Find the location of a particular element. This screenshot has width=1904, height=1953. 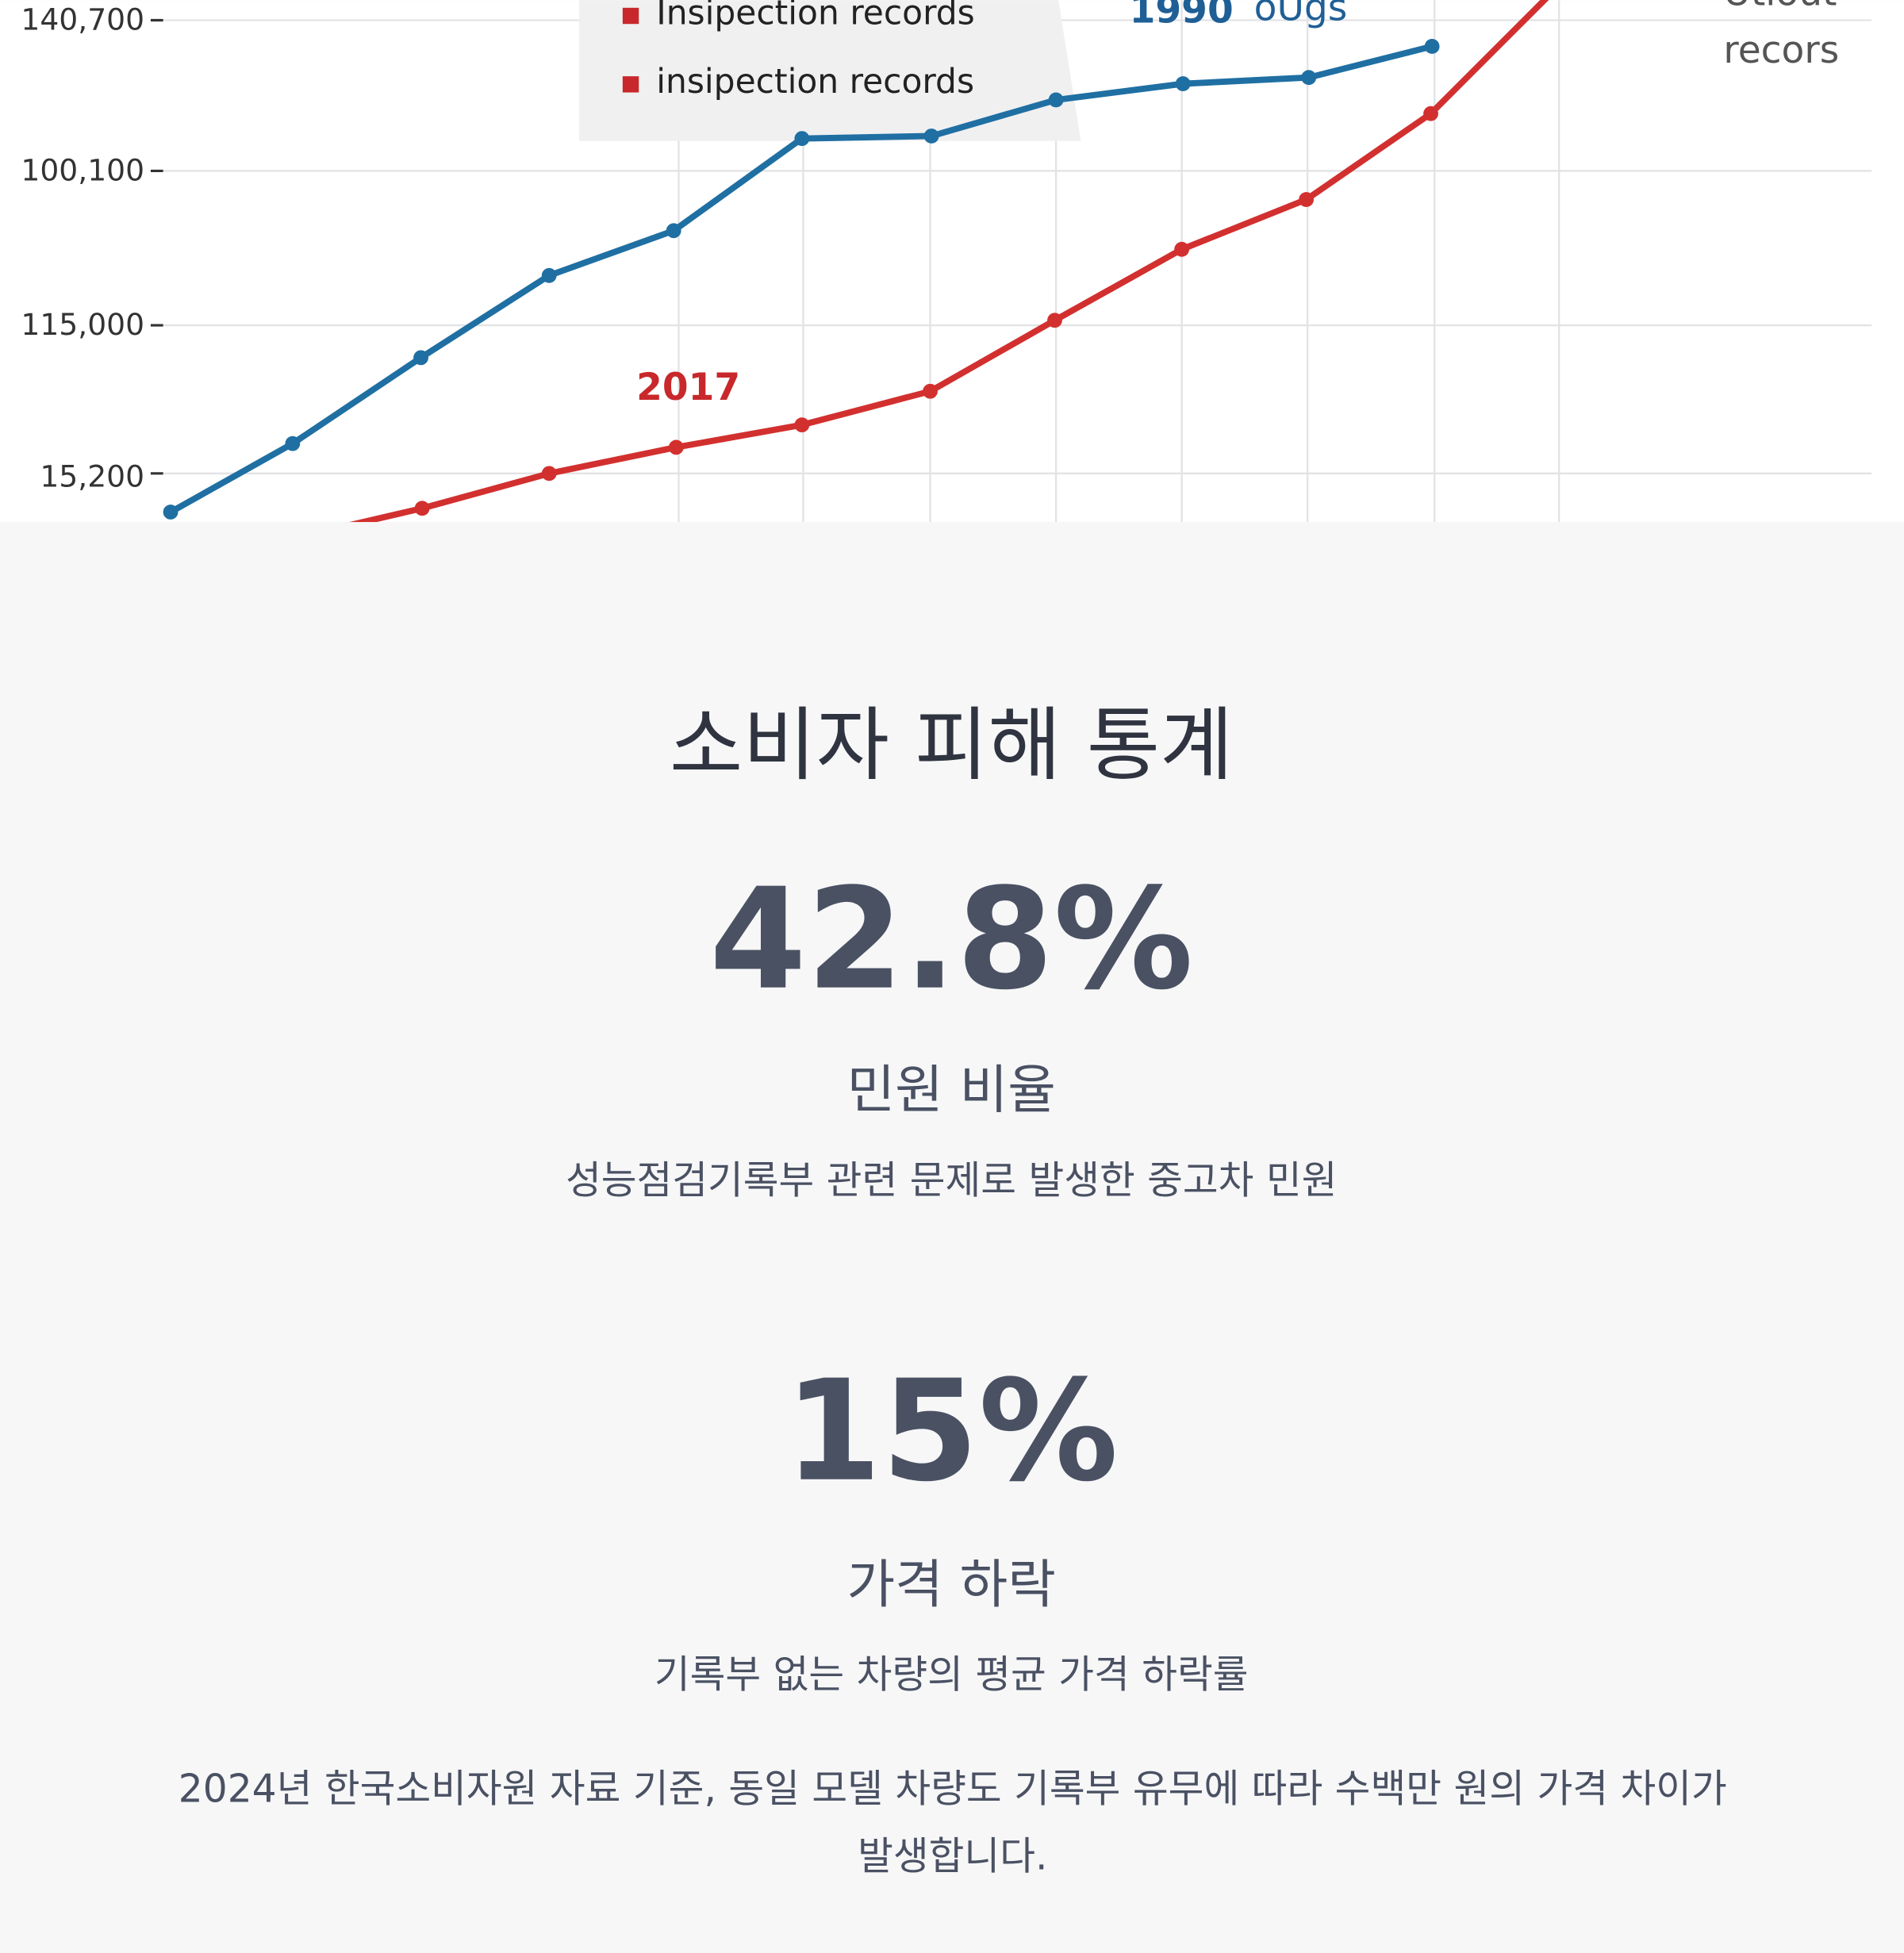

annotation: 1990 is located at coordinates (1182, 16).